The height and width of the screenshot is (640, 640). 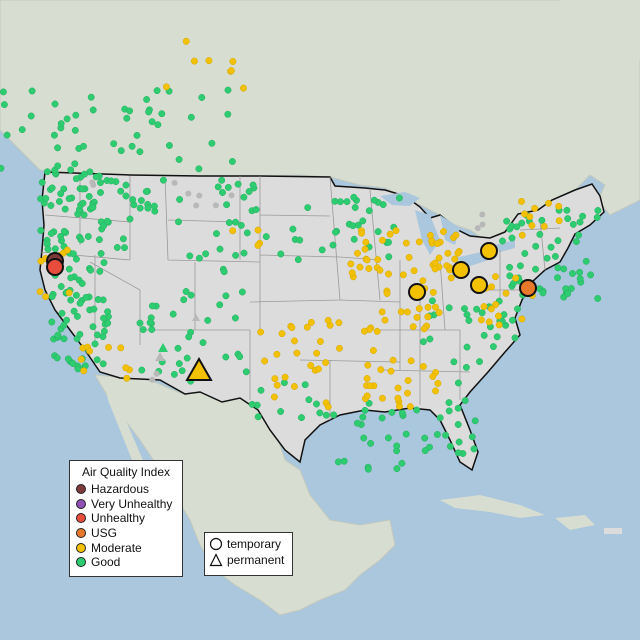 I want to click on unhealthy-swatch-icon, so click(x=81, y=518).